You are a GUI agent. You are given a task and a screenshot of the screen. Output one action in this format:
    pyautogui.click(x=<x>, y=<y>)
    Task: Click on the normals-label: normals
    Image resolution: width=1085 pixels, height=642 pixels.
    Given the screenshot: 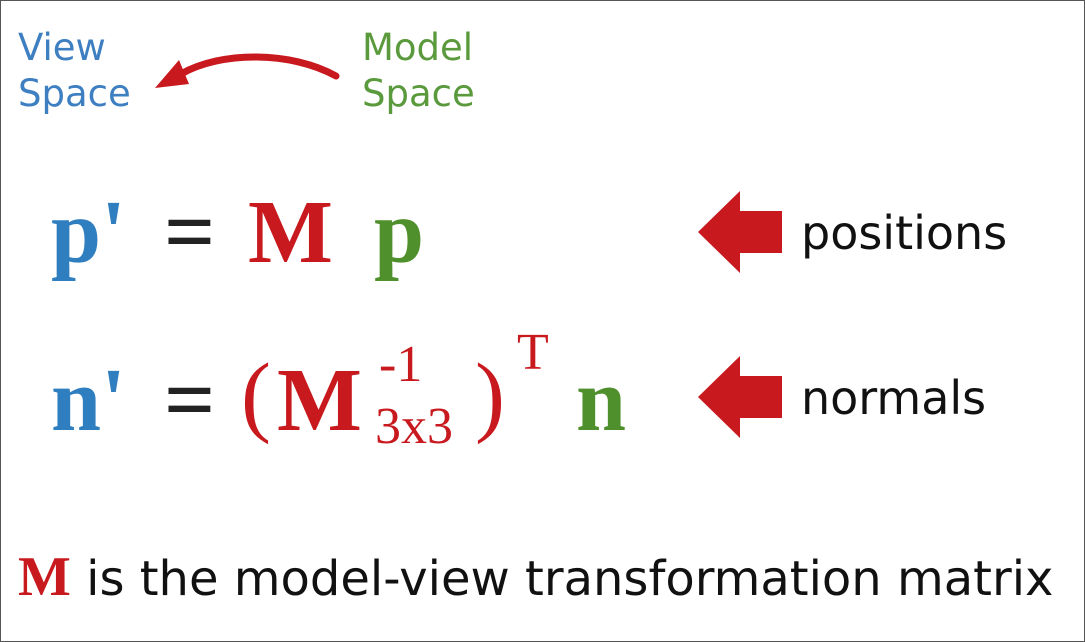 What is the action you would take?
    pyautogui.click(x=894, y=398)
    